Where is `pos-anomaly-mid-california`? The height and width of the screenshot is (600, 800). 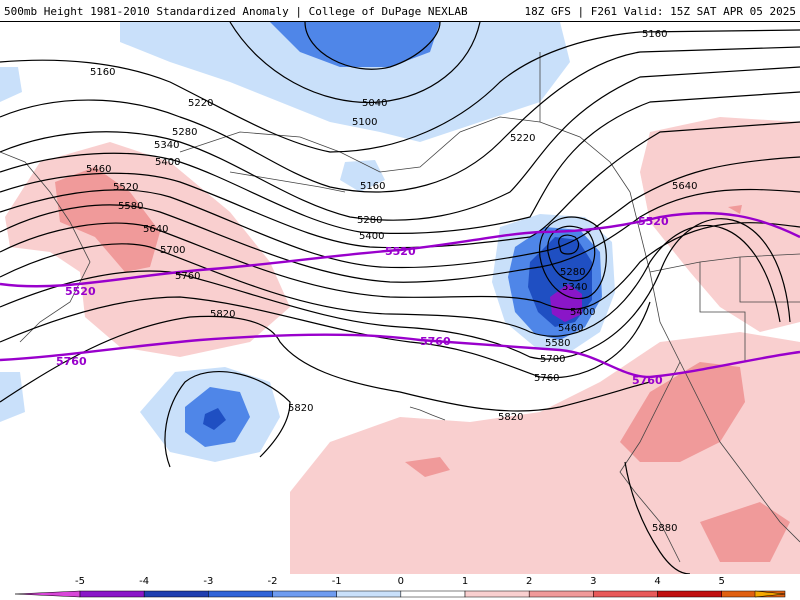
pos-anomaly-mid-california is located at coordinates (682, 412).